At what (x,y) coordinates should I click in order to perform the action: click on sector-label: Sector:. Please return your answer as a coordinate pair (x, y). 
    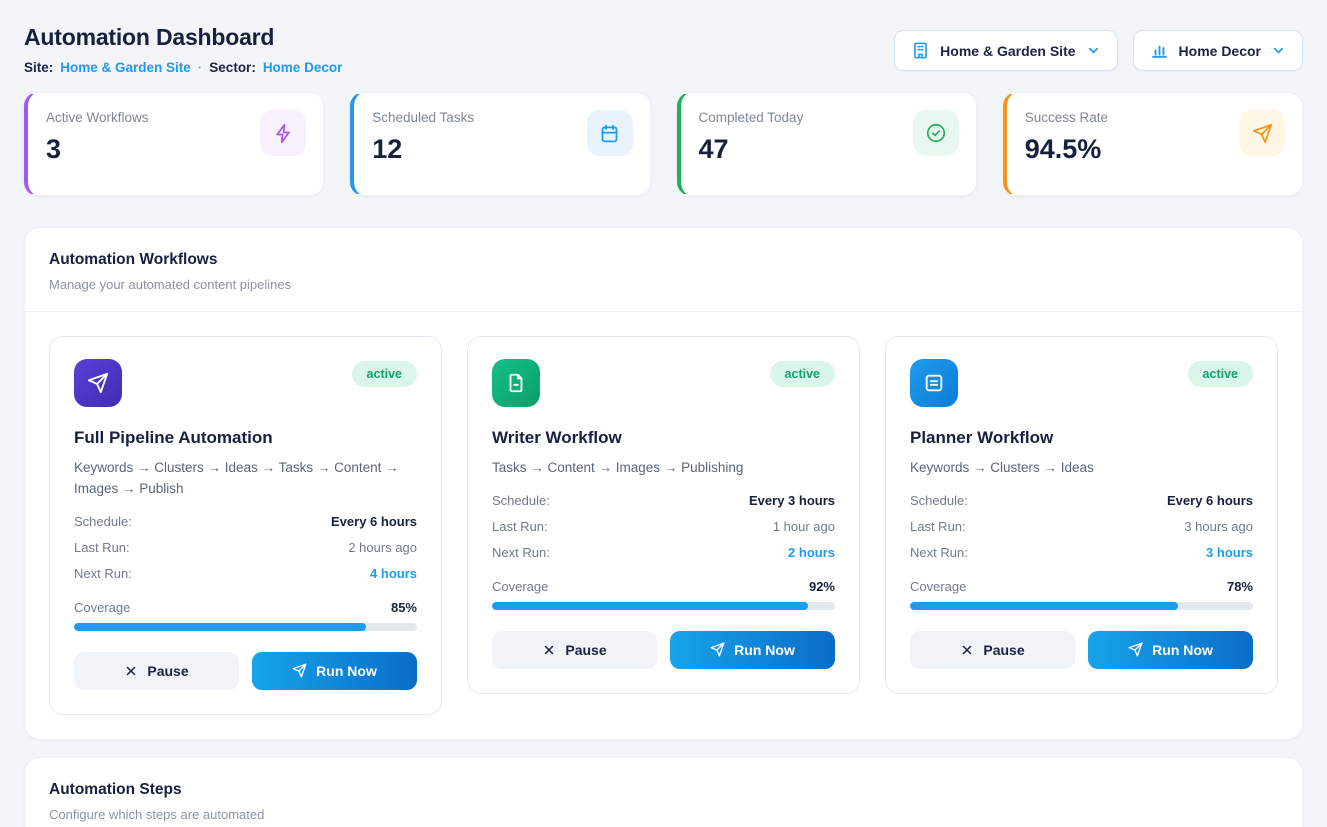
    Looking at the image, I should click on (232, 67).